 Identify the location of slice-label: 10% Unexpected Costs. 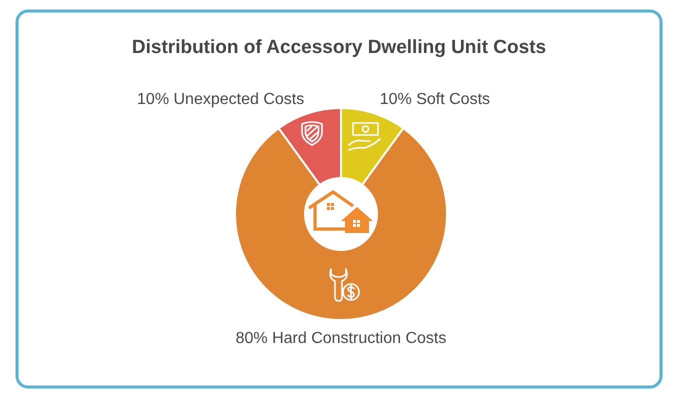
(220, 99).